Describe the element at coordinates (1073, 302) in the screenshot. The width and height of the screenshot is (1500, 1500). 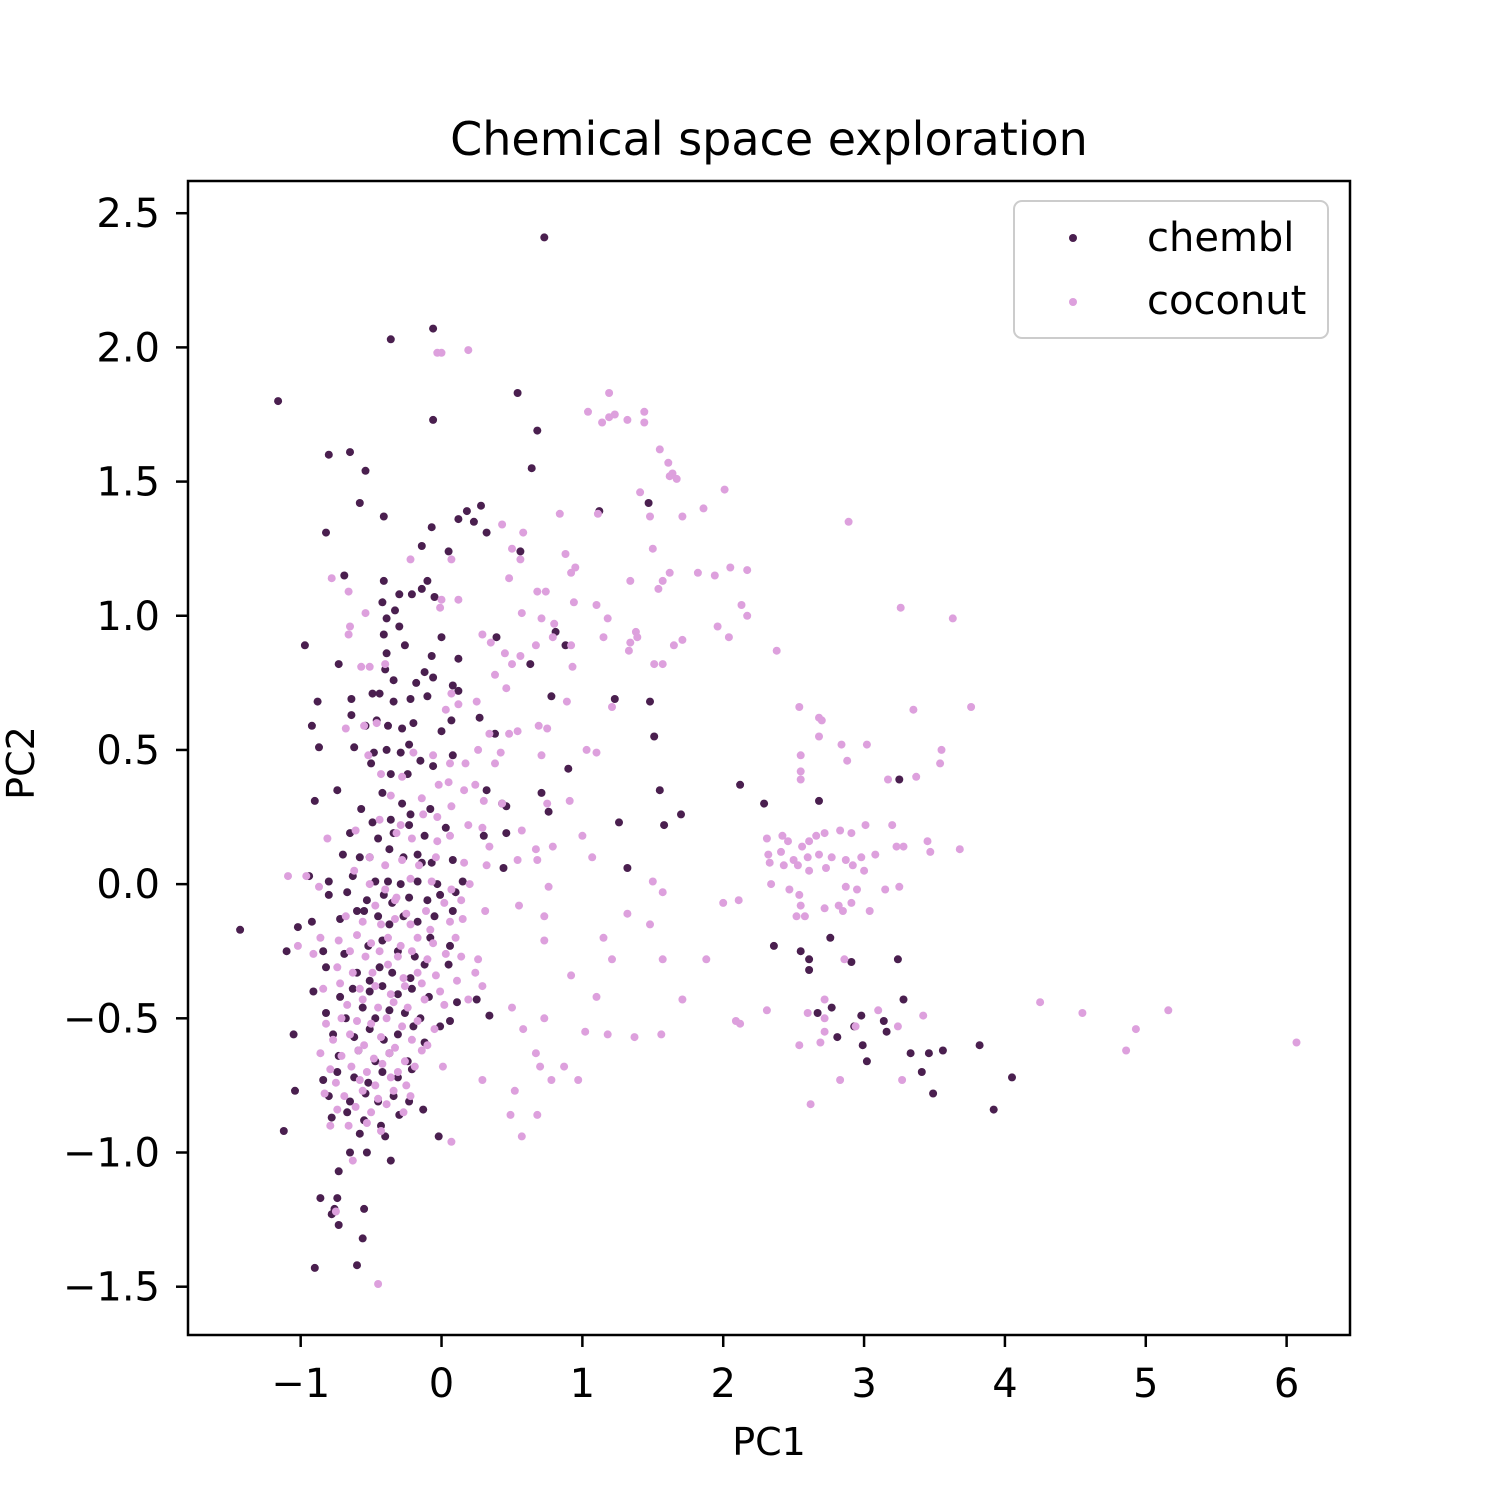
I see `legend-marker-coconut` at that location.